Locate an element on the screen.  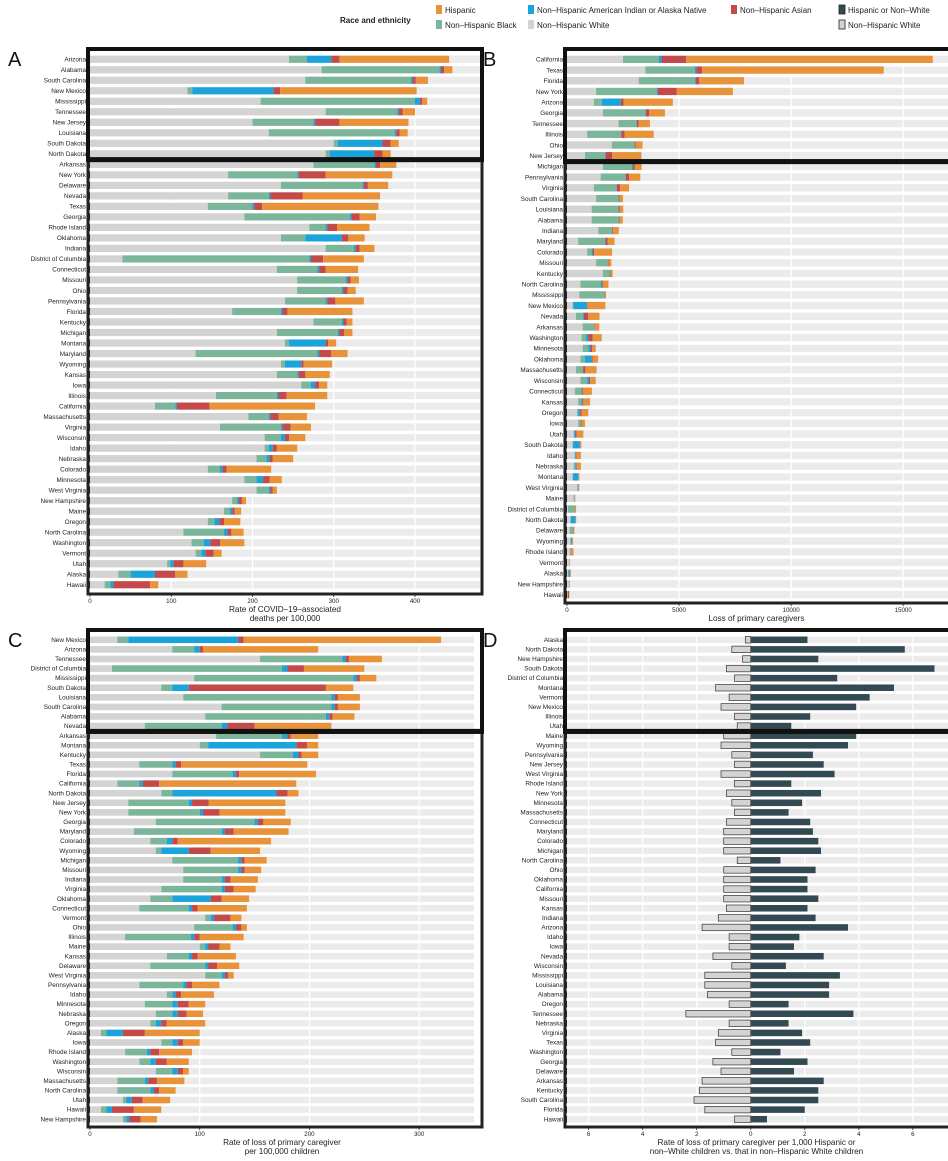
bar-hisp-north-dakota is located at coordinates (386, 154).